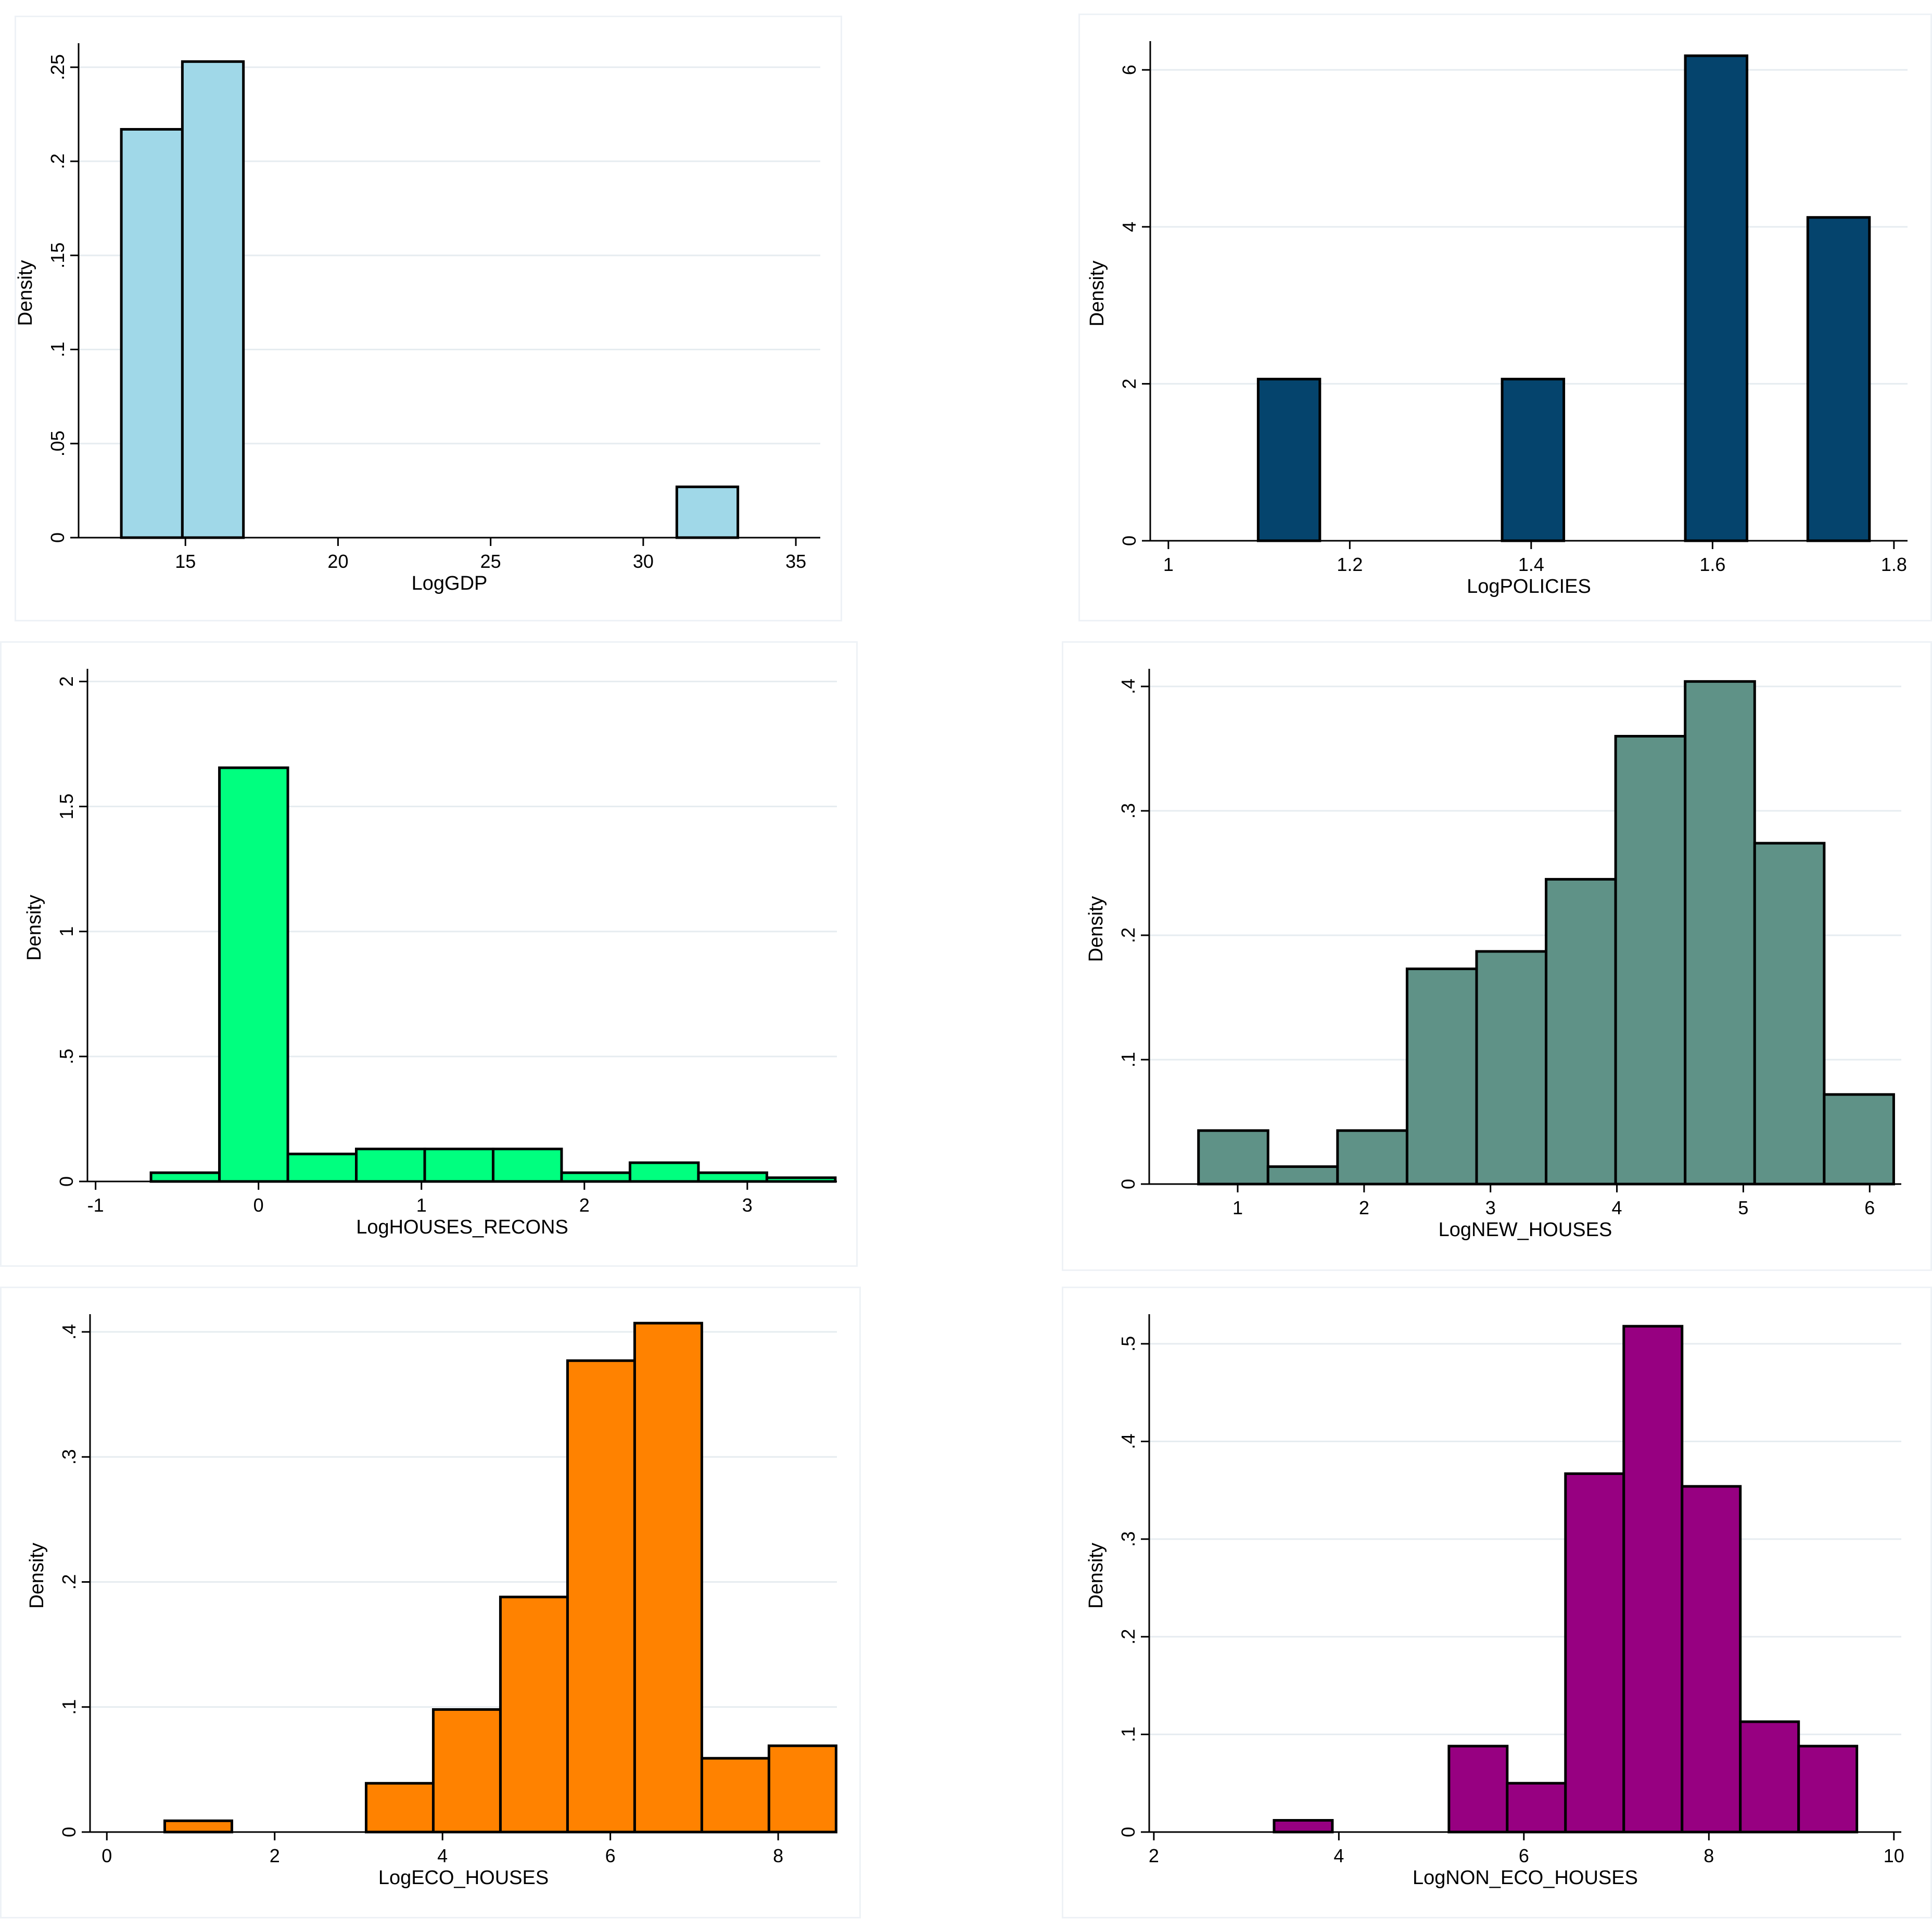 The width and height of the screenshot is (1932, 1920). Describe the element at coordinates (57, 67) in the screenshot. I see `y-tick-label: .25` at that location.